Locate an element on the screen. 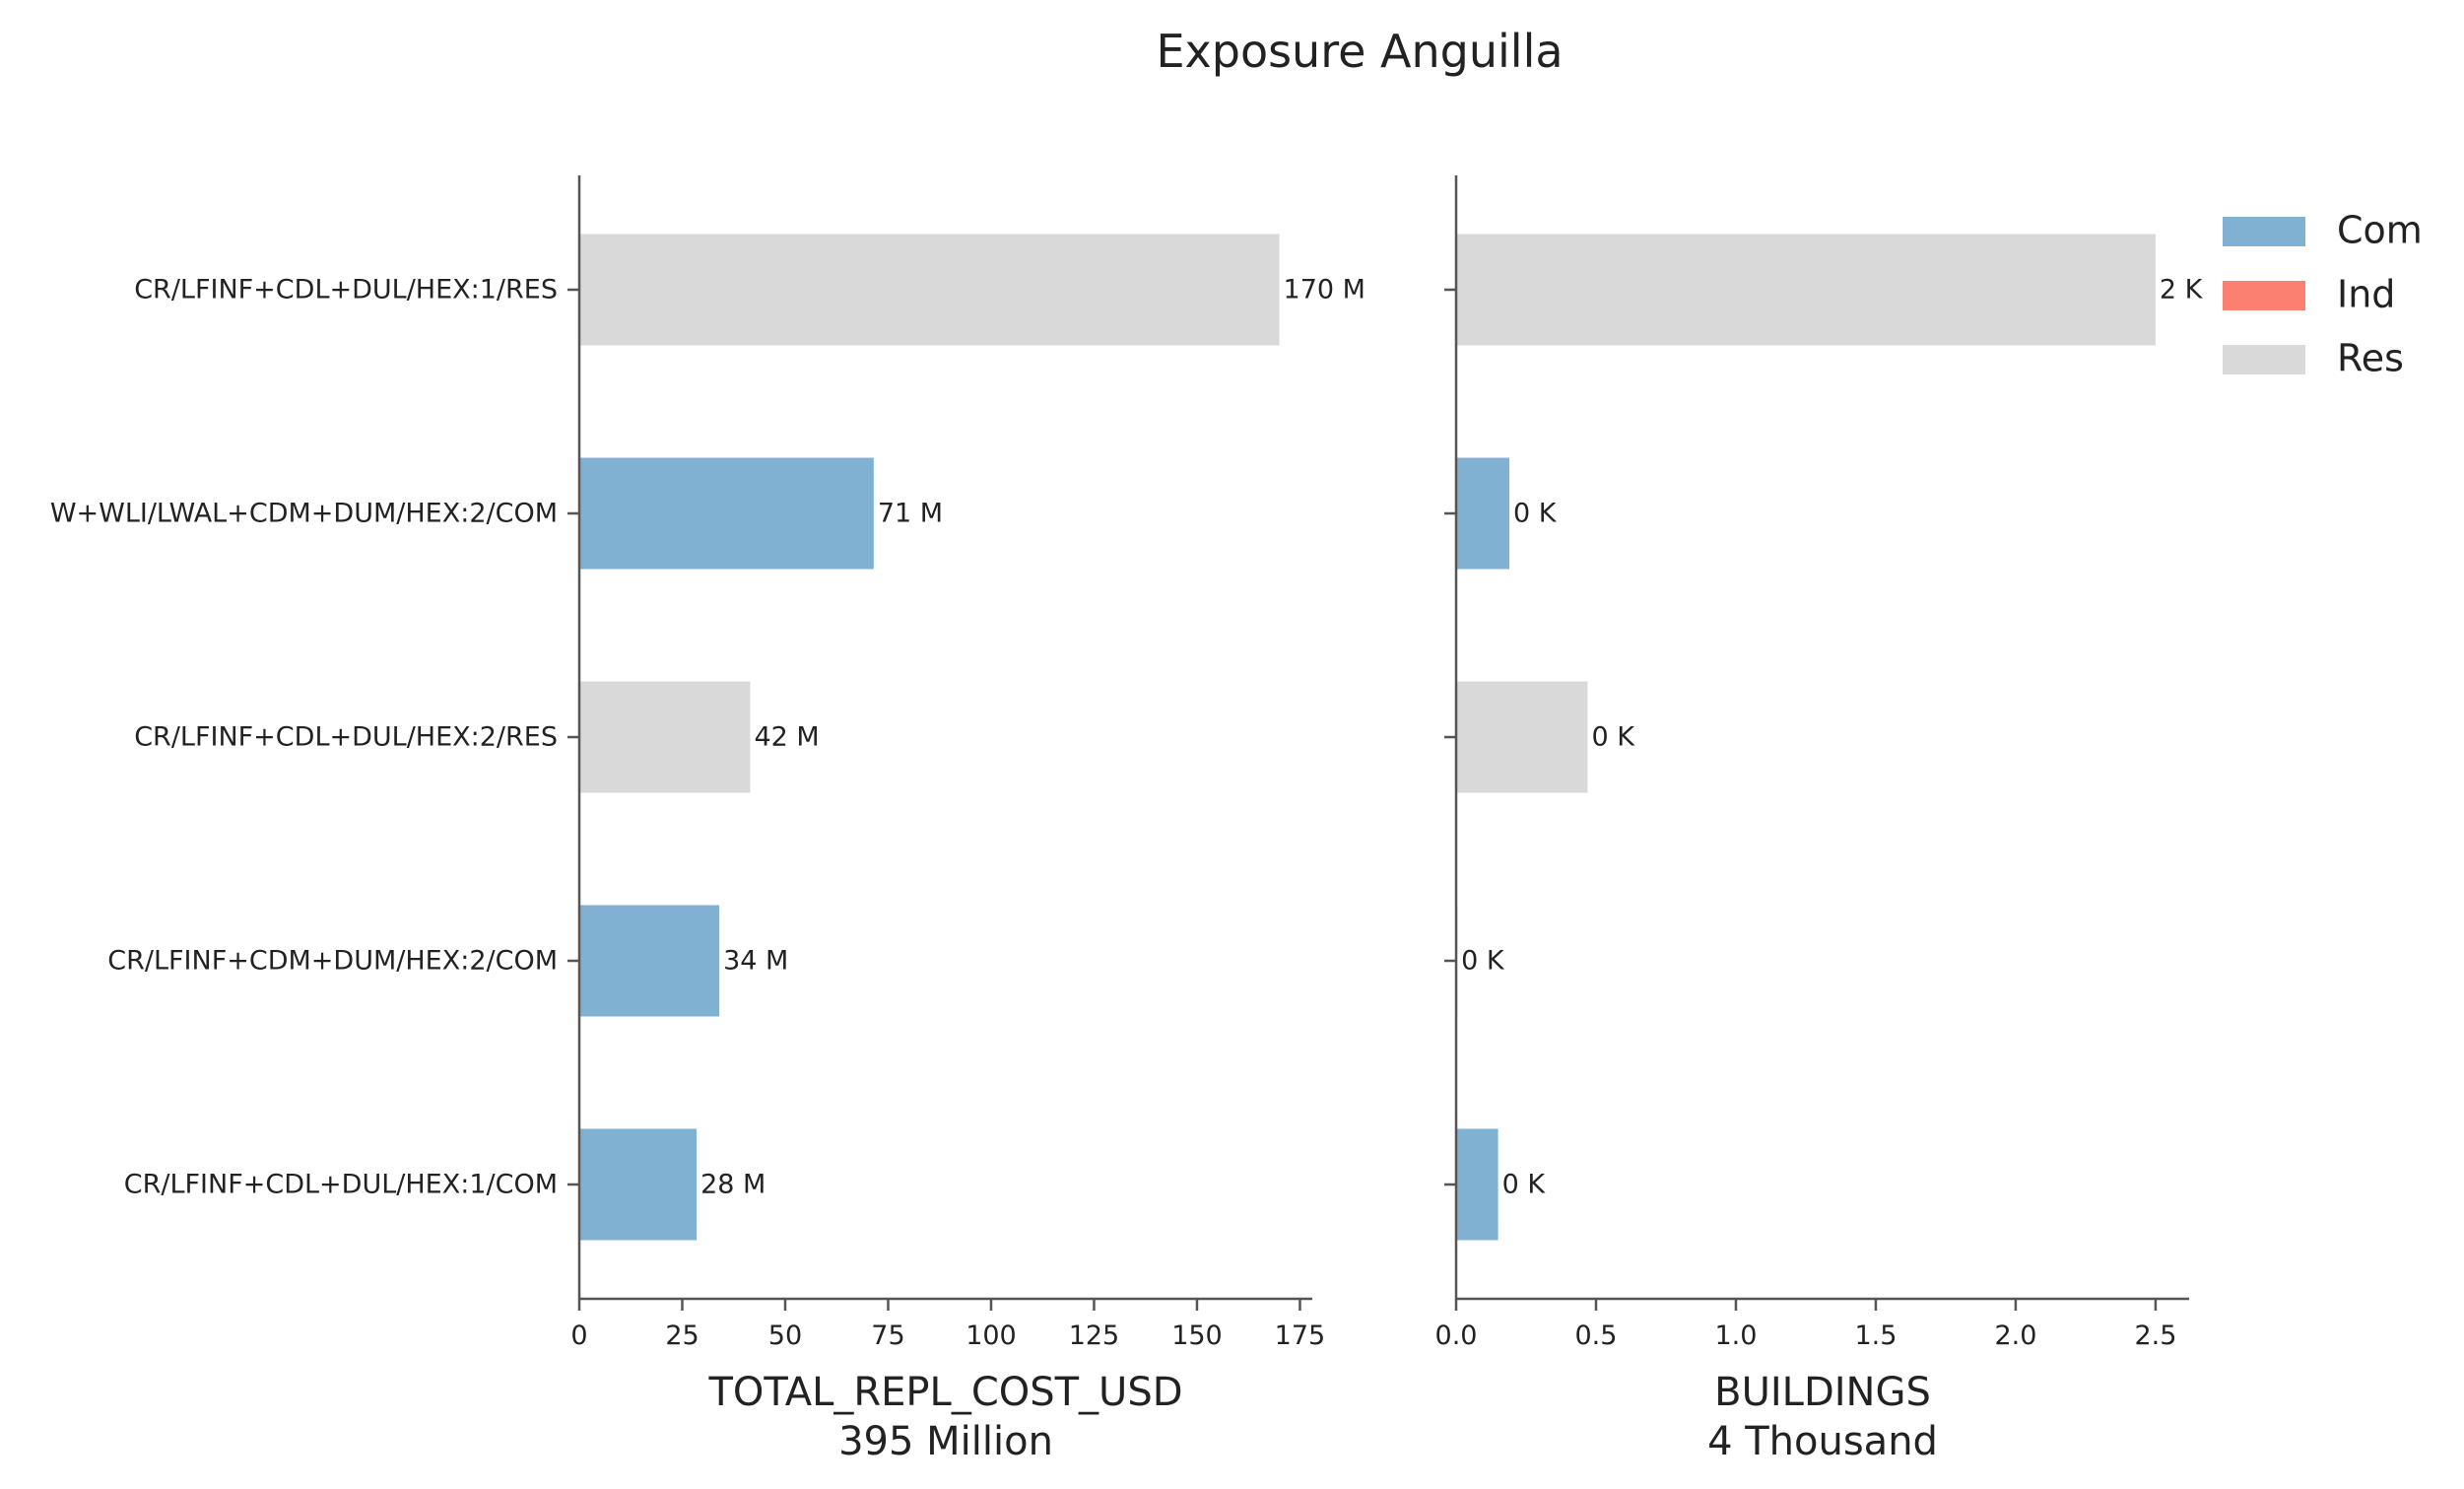 Image resolution: width=2464 pixels, height=1489 pixels. category-label: CR/LFINF+CDM+DUM/HEX:2/COM is located at coordinates (333, 961).